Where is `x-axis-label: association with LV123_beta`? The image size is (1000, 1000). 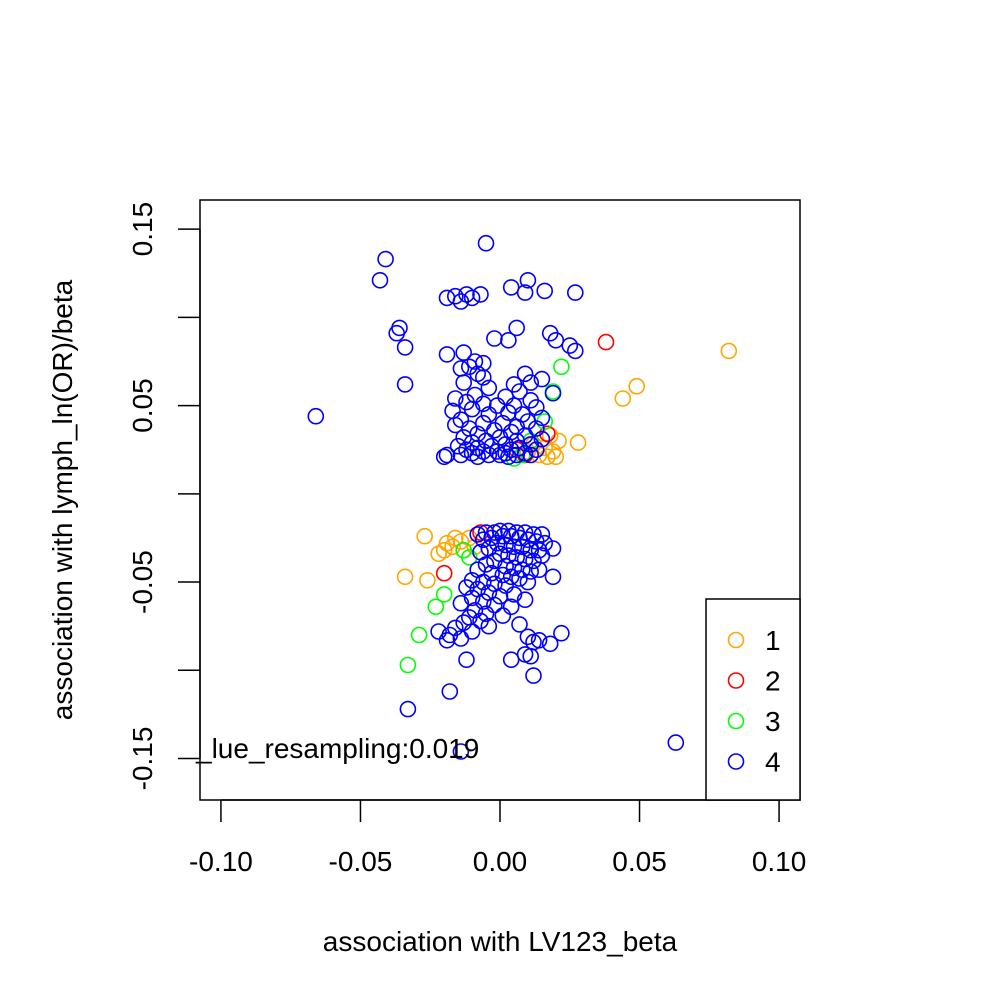
x-axis-label: association with LV123_beta is located at coordinates (500, 941).